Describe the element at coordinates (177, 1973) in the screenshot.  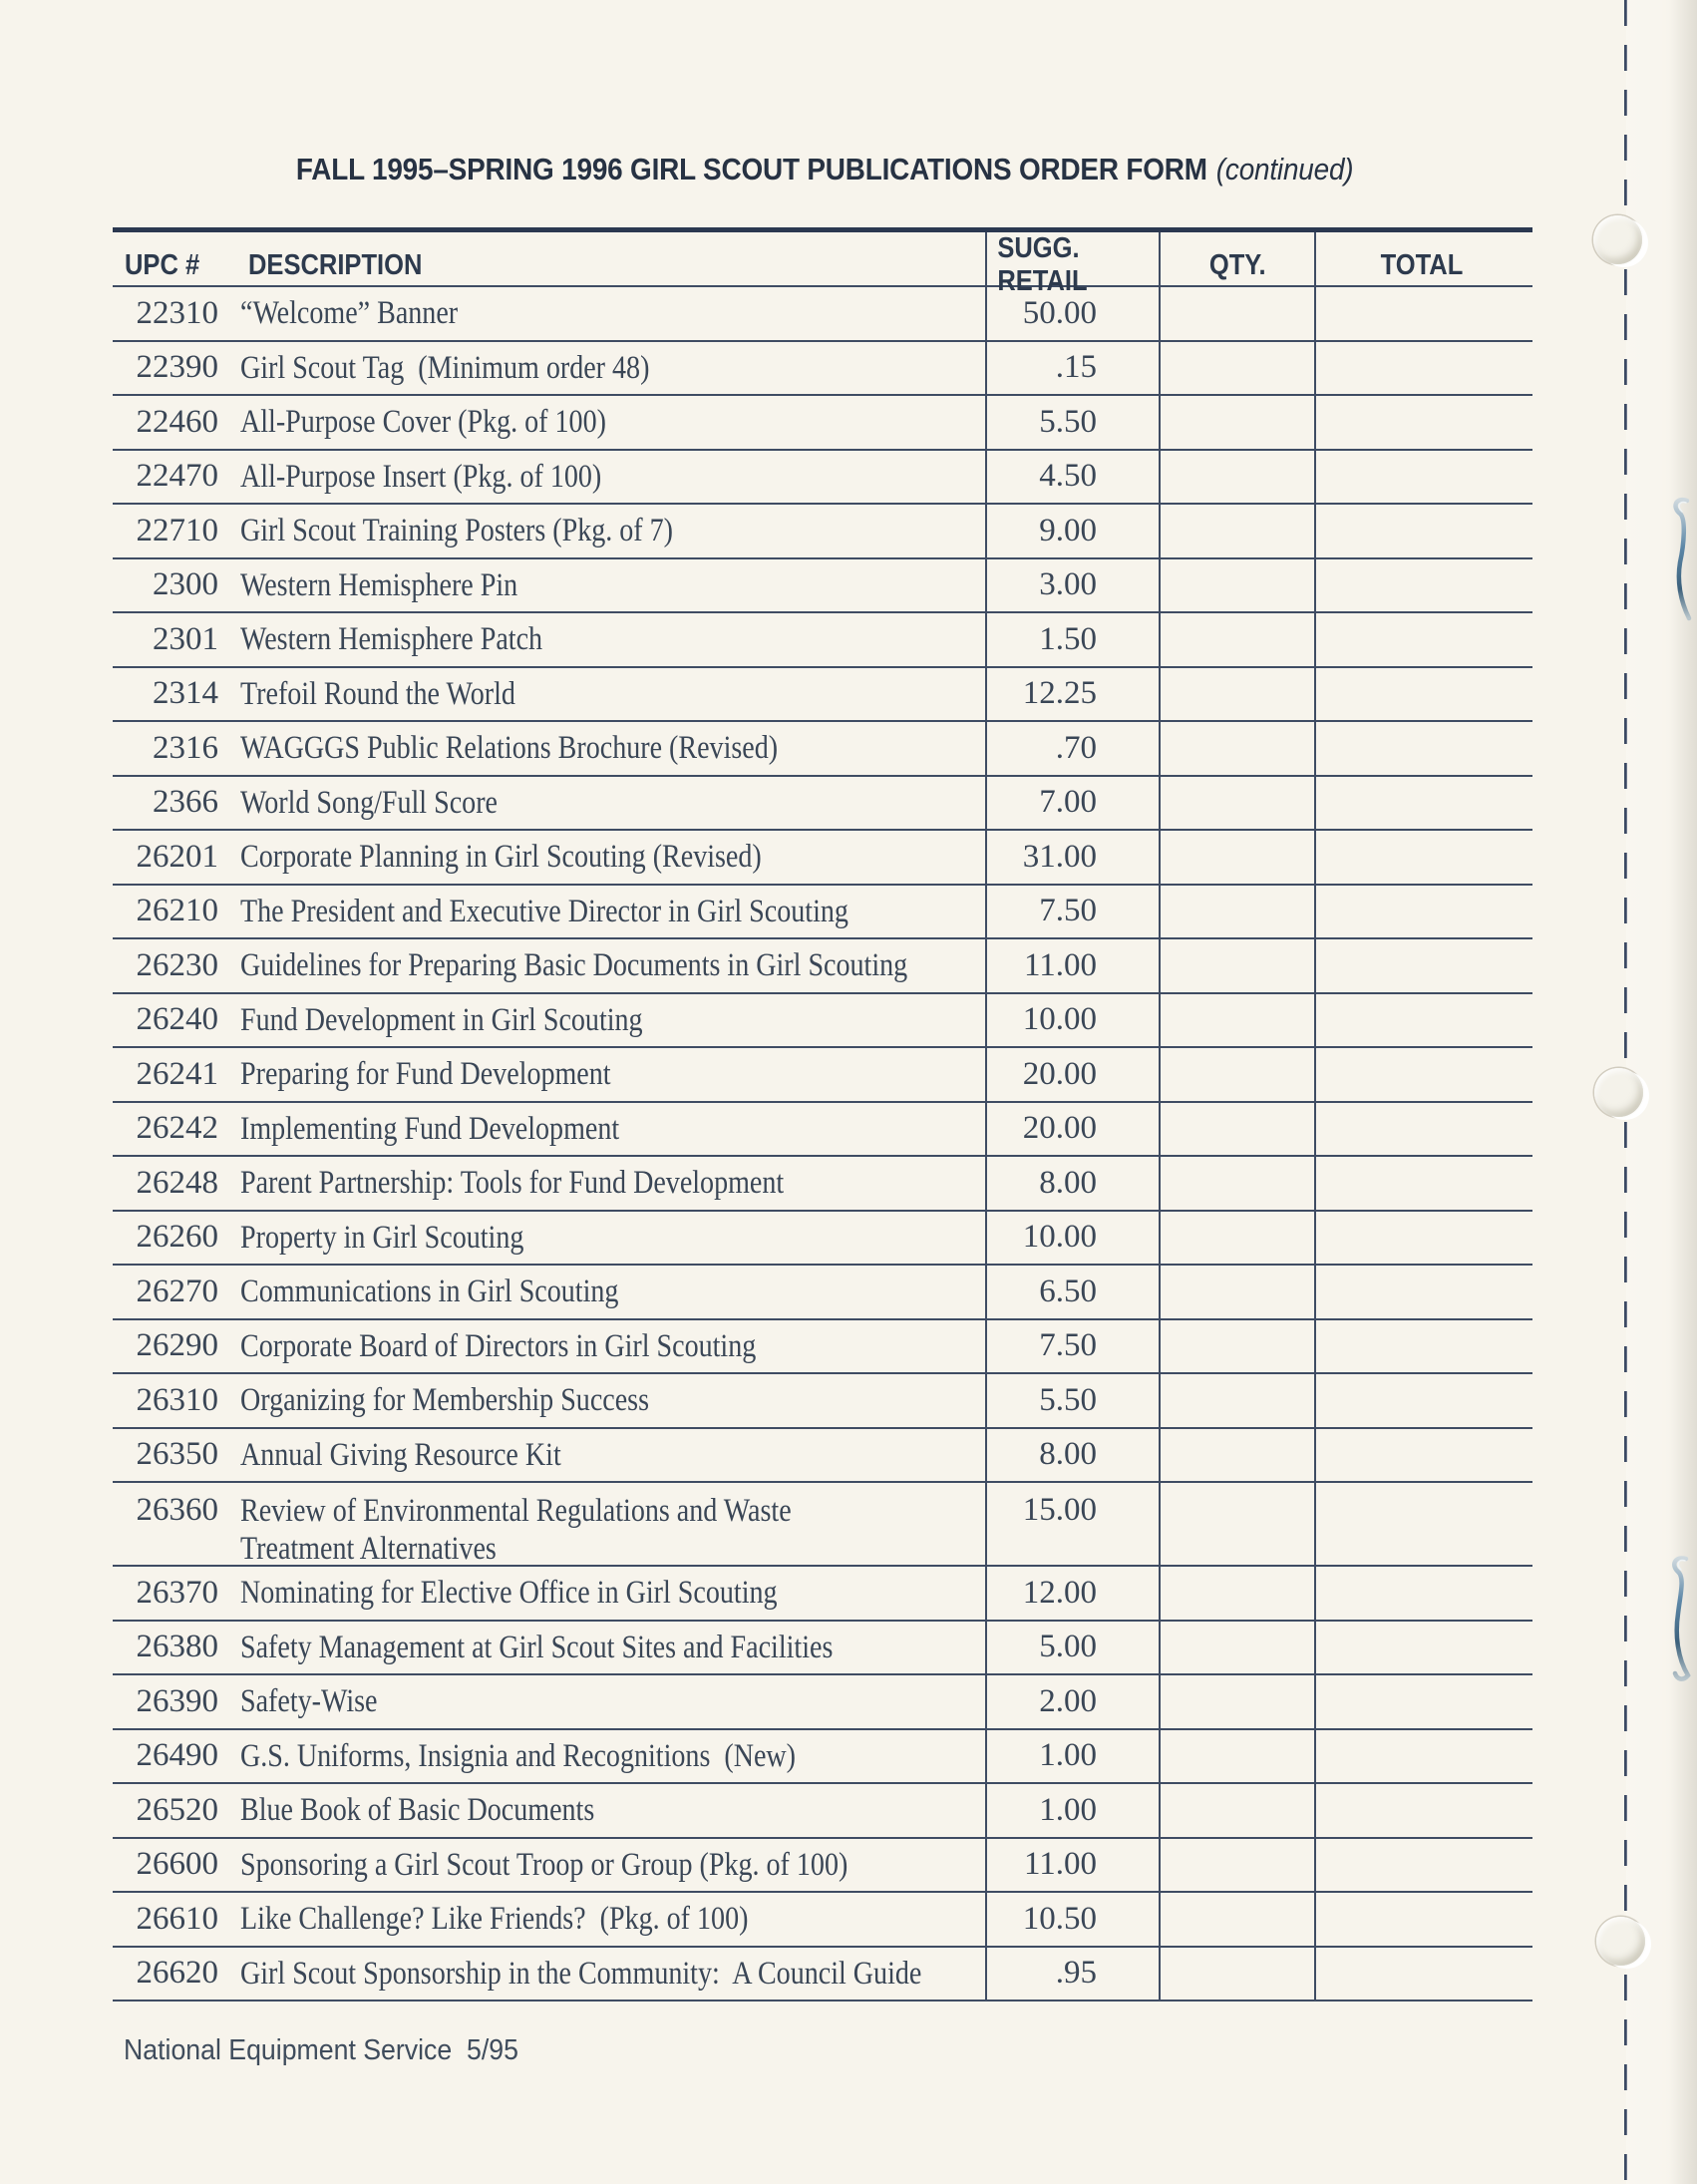
I see `upc-cell: 26620` at that location.